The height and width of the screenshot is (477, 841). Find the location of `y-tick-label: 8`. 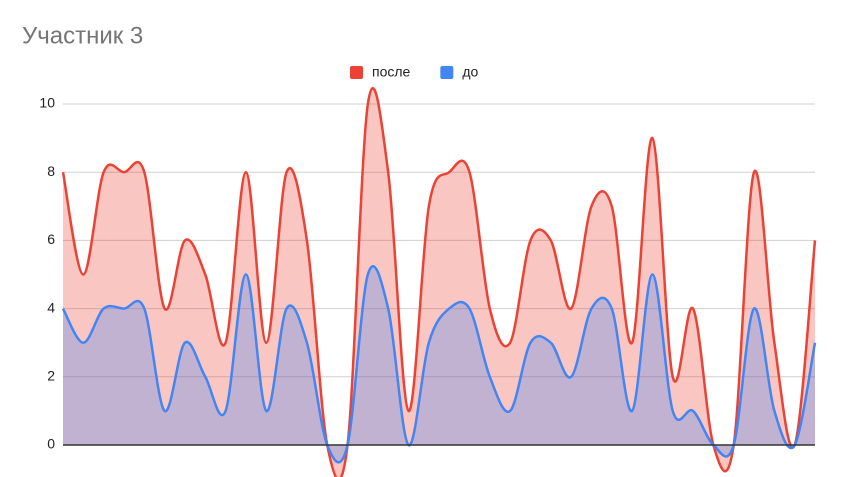

y-tick-label: 8 is located at coordinates (51, 171).